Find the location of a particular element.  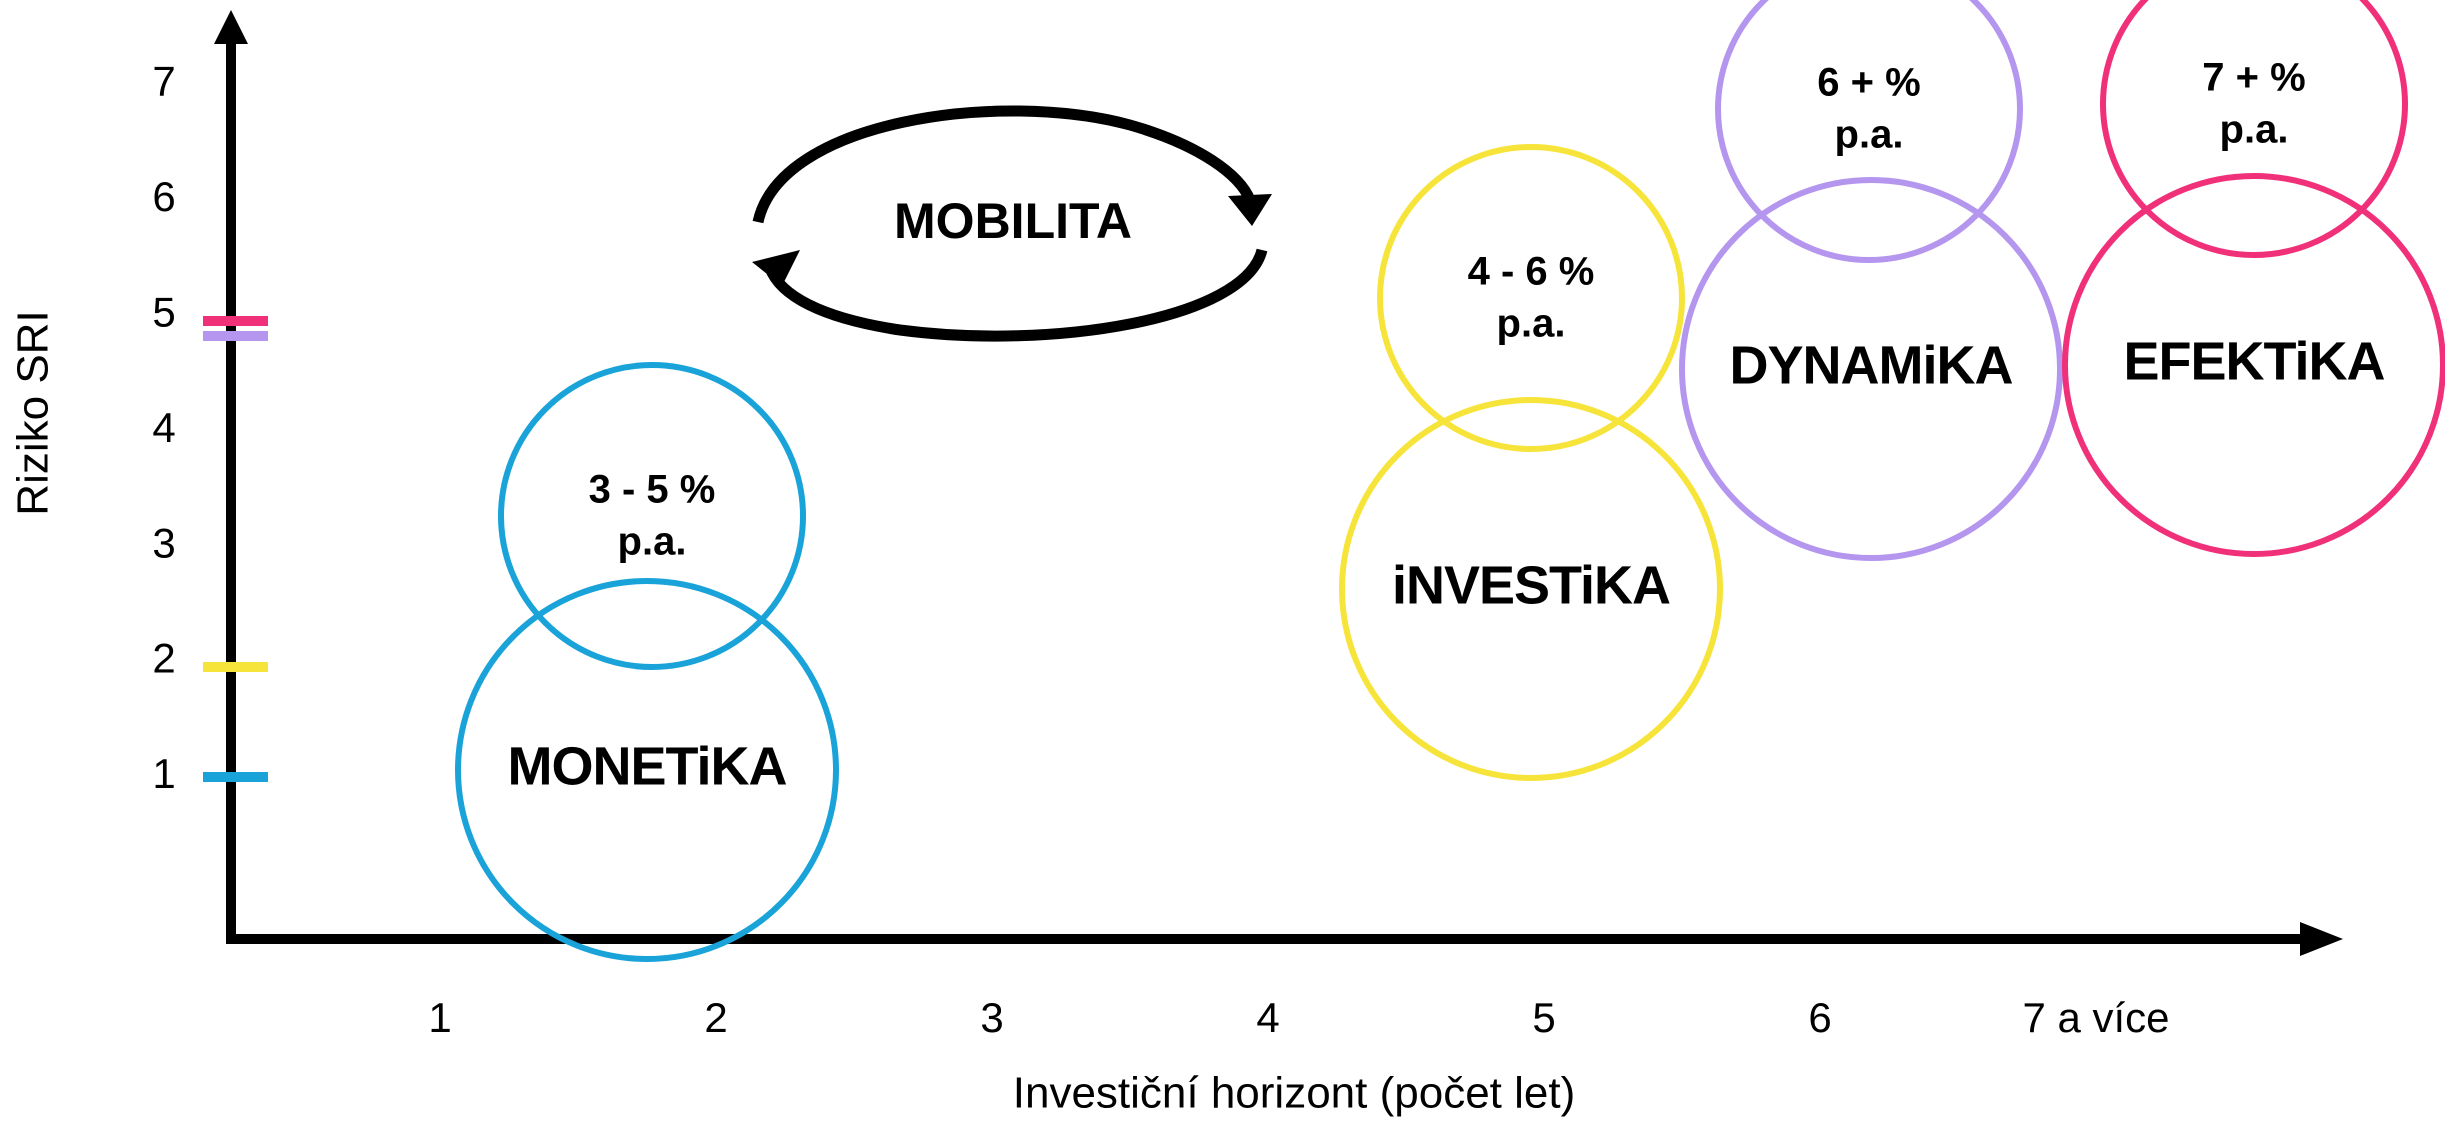

x-tick-label: 2 is located at coordinates (715, 1017).